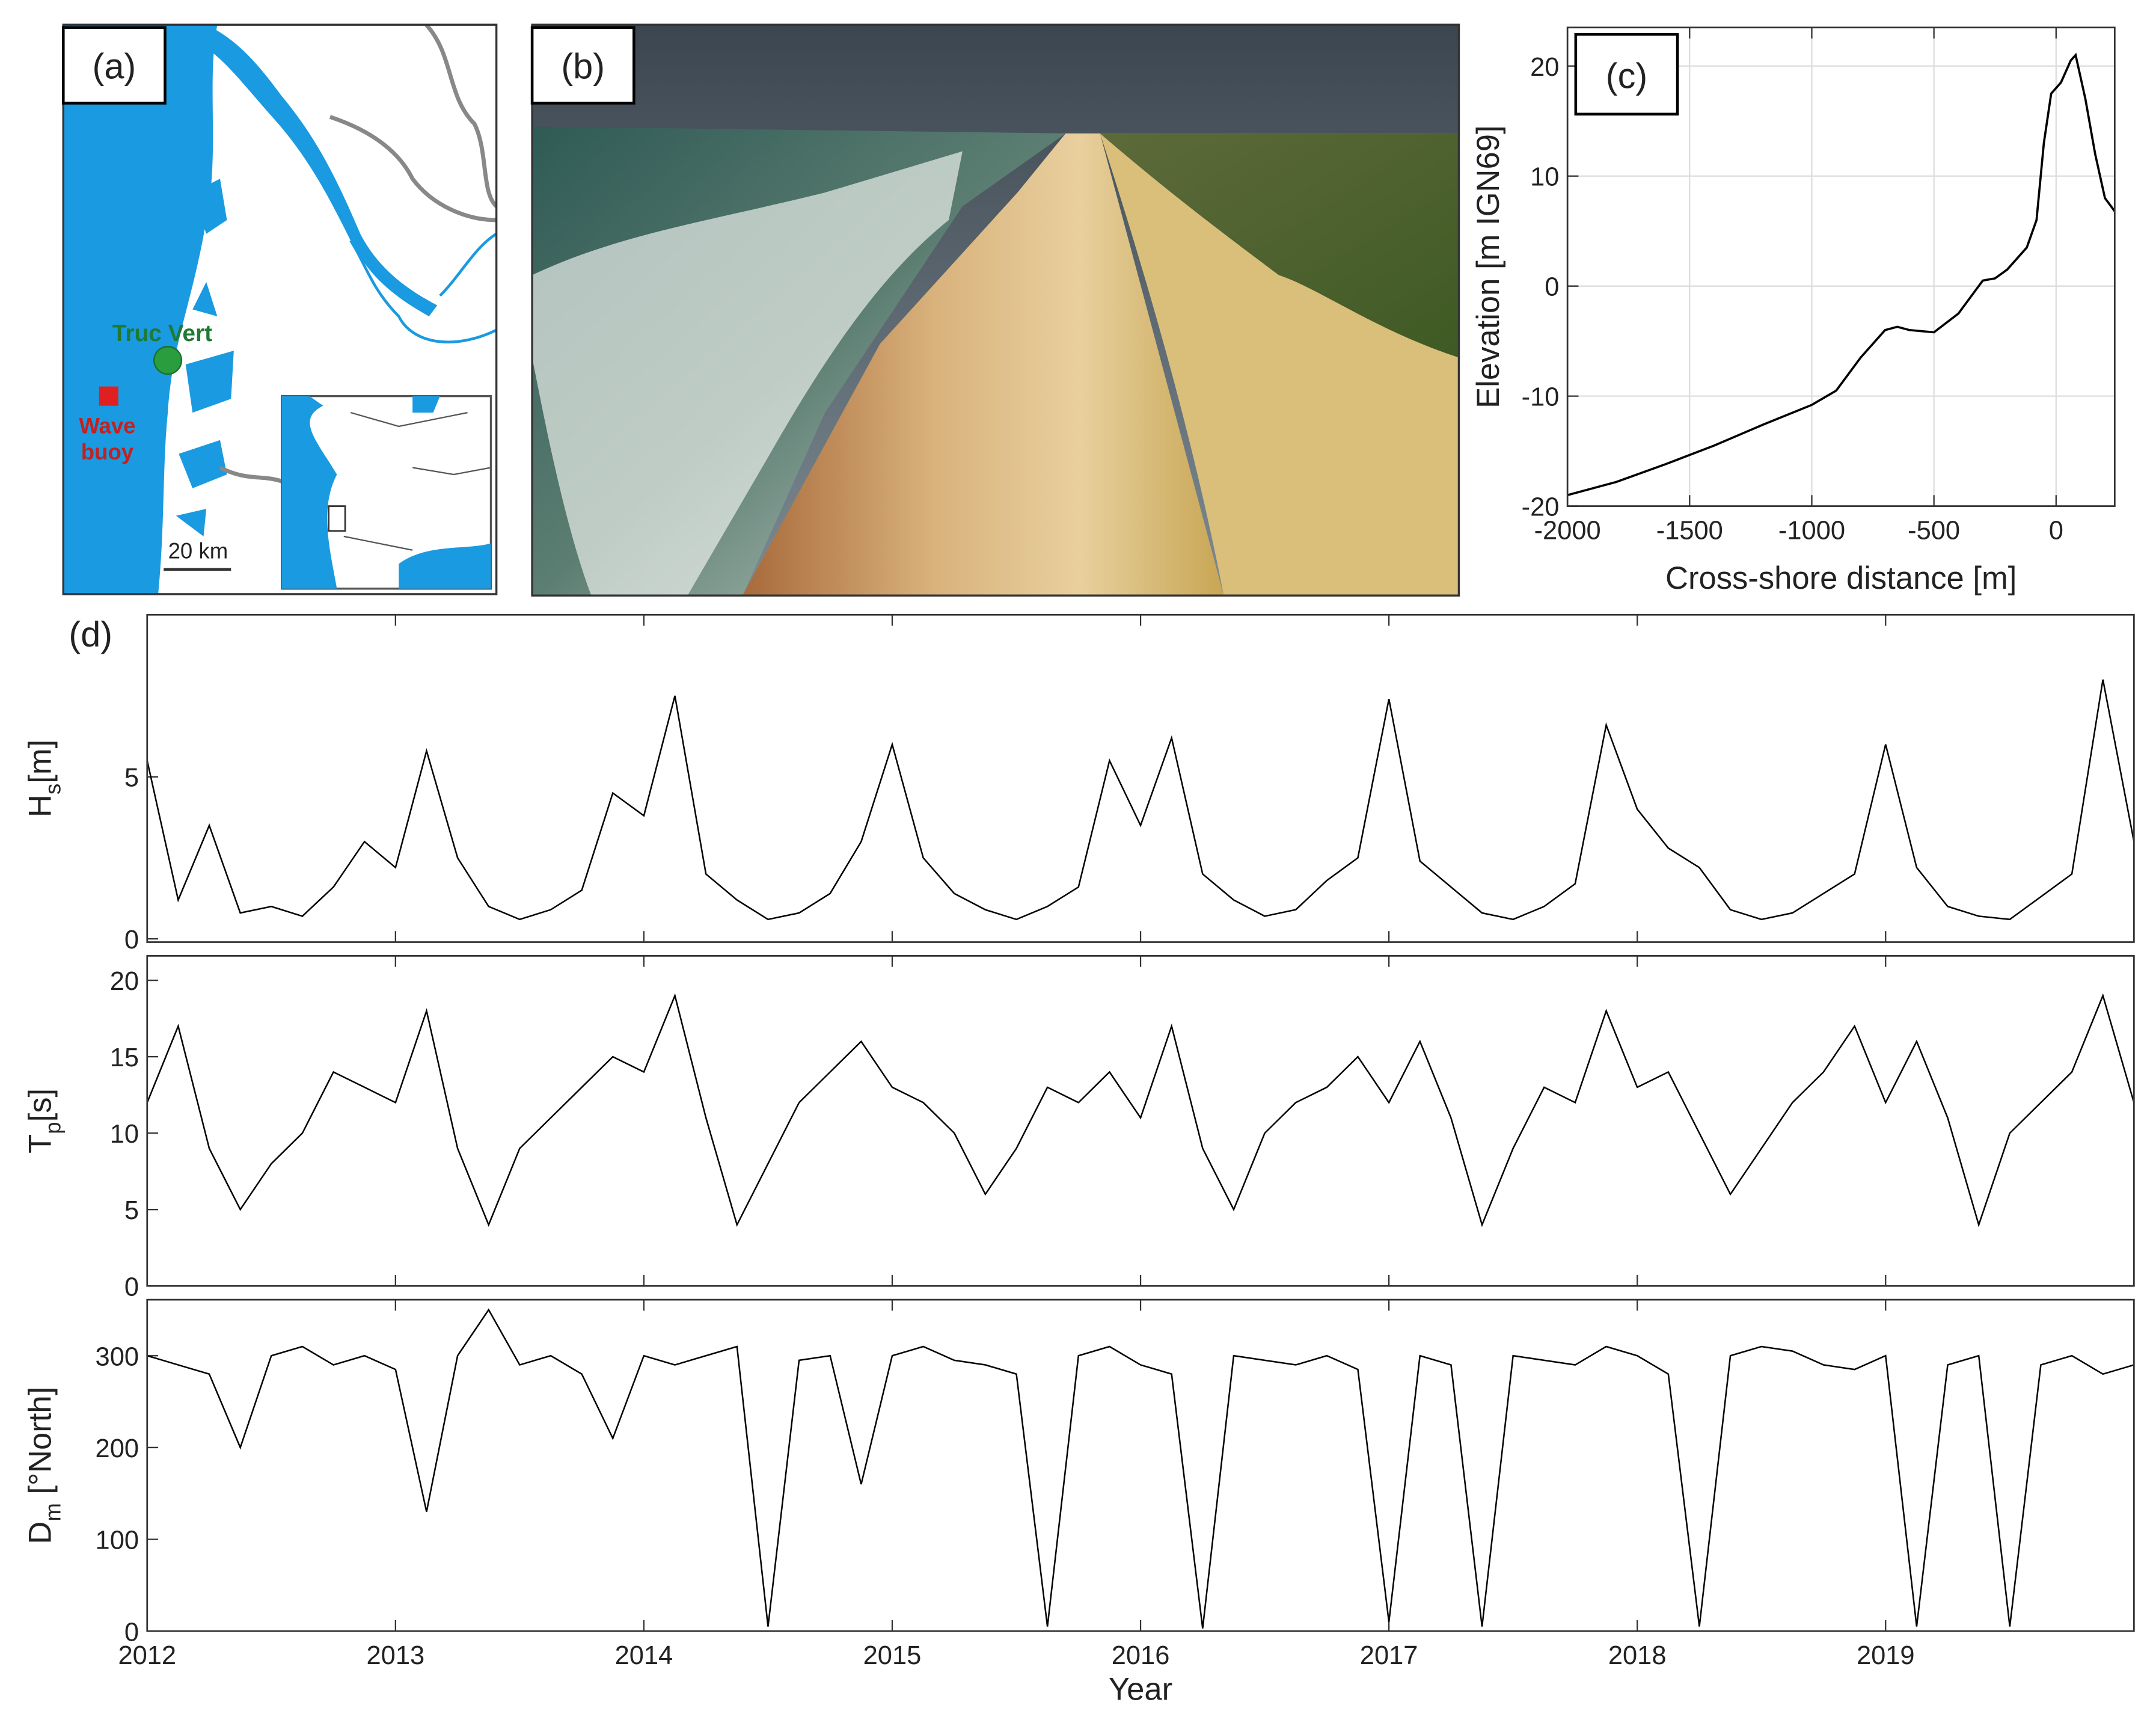  I want to click on surf, so click(747, 373).